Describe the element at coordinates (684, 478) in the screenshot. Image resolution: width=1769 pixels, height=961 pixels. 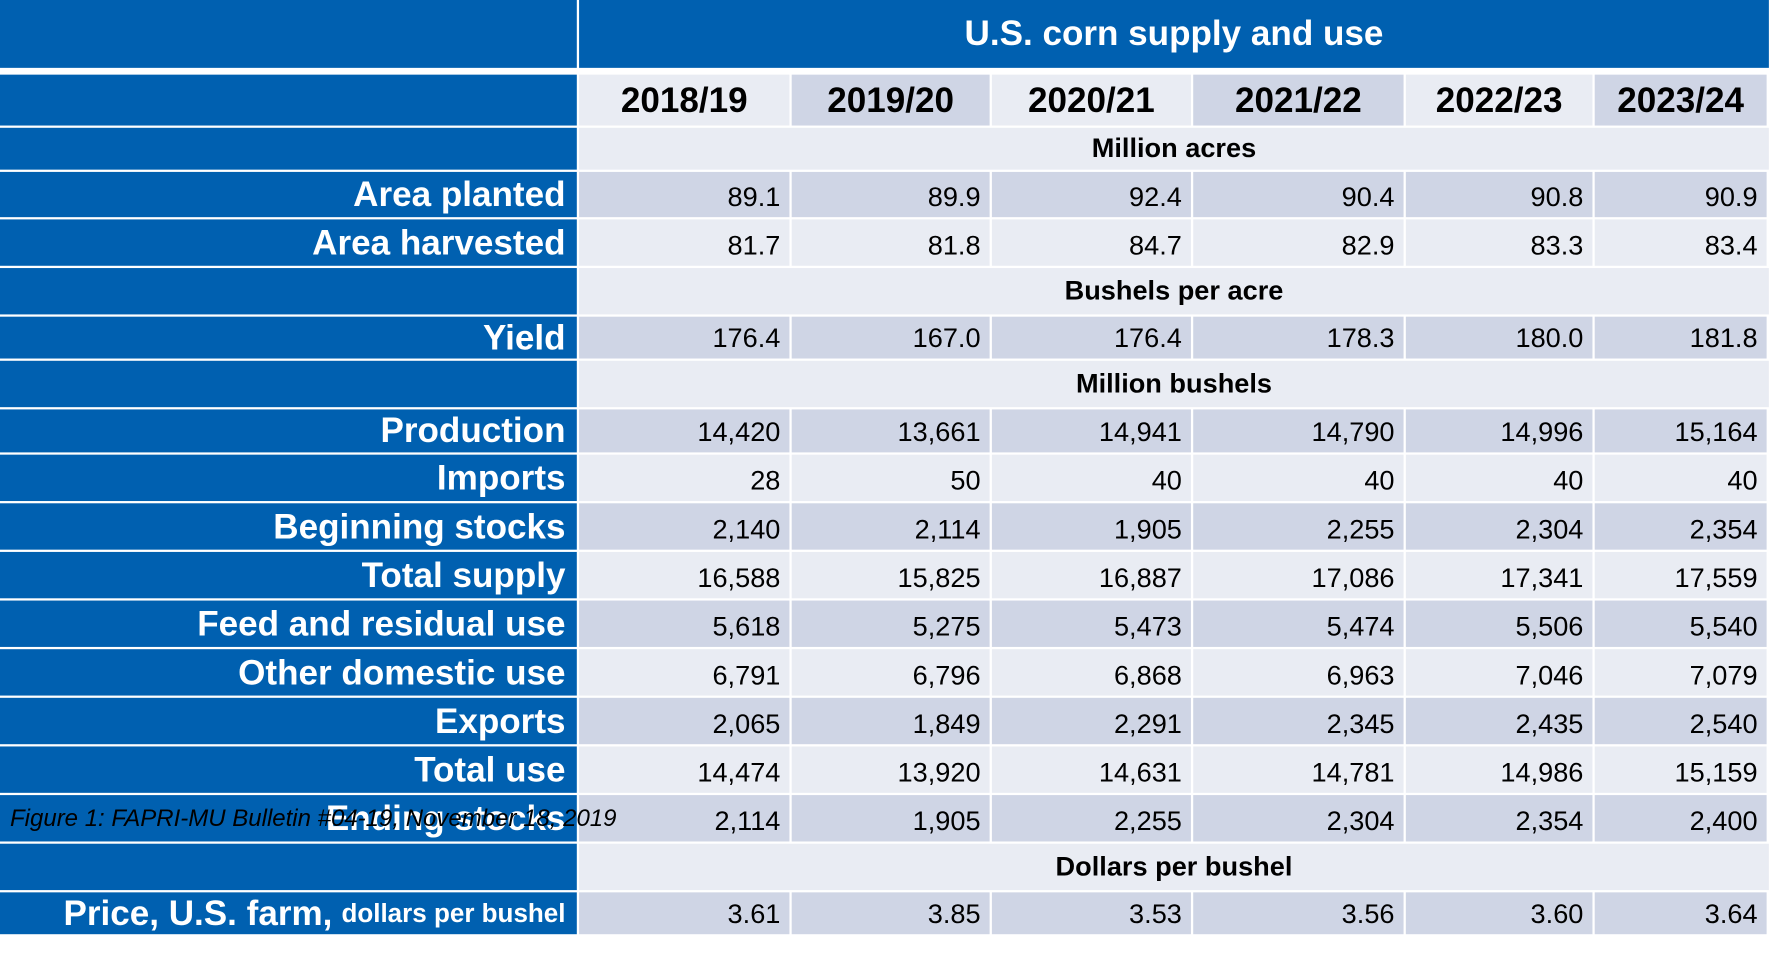
I see `table-cell: 28` at that location.